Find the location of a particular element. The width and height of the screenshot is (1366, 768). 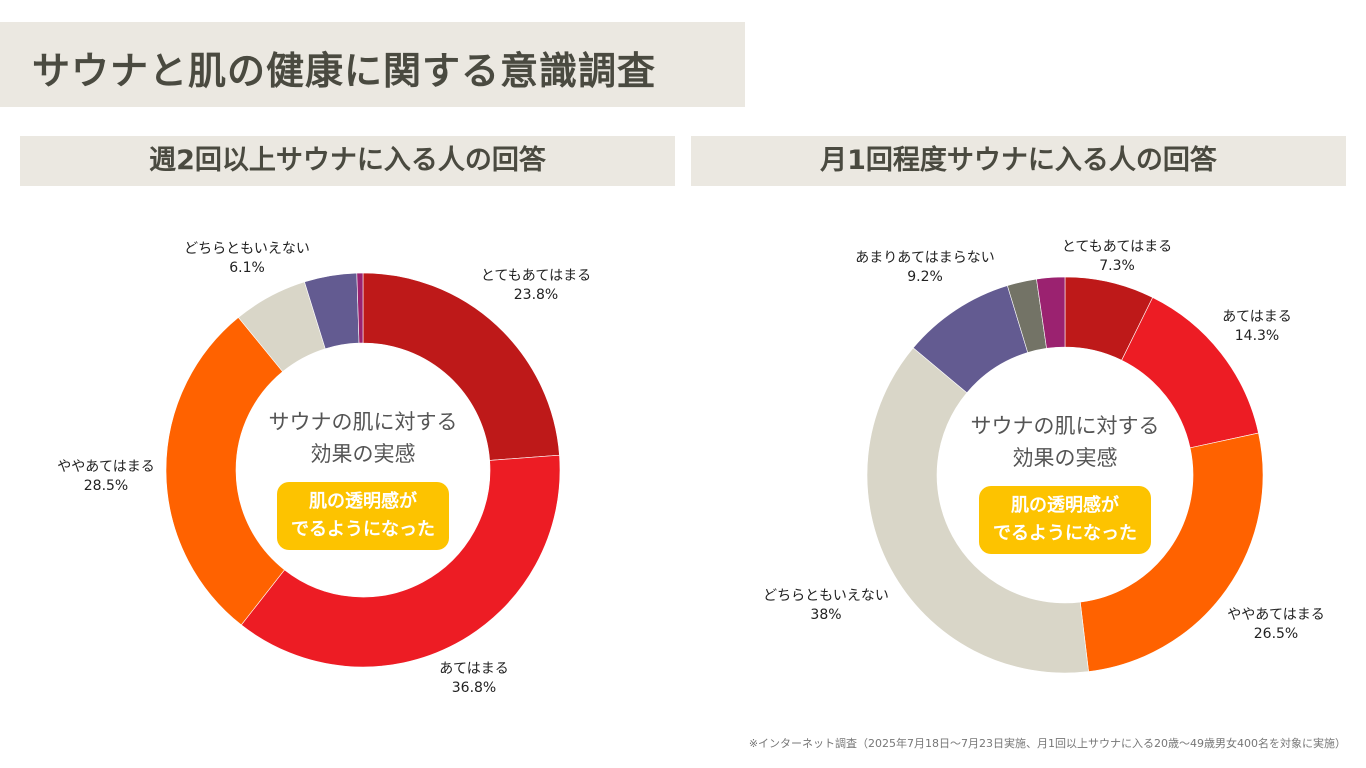

label-right-4: あまりあてはまらない 9.2% is located at coordinates (925, 267).